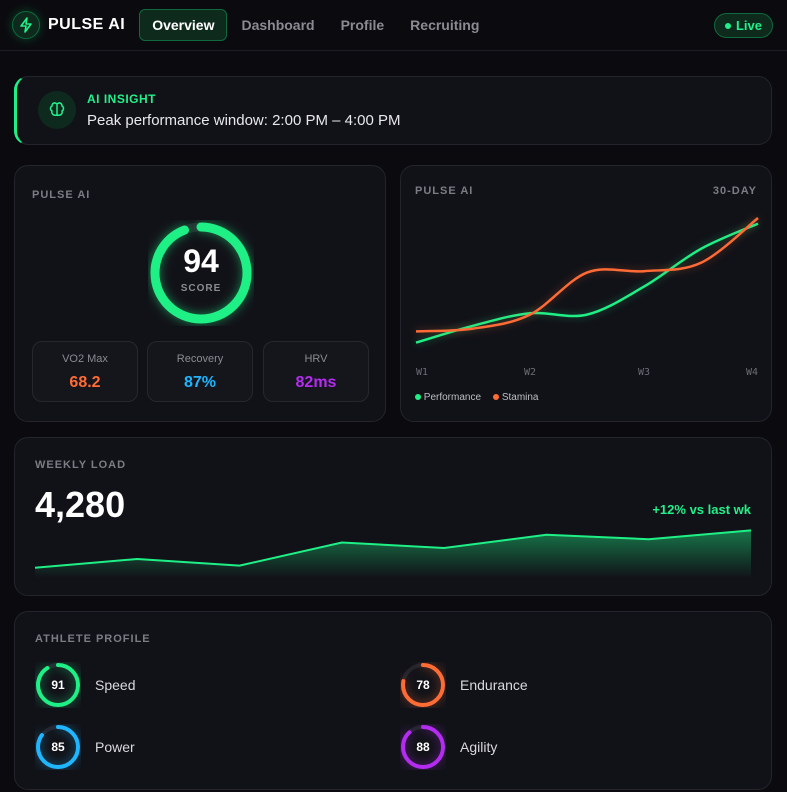  I want to click on live-badge: Live, so click(743, 25).